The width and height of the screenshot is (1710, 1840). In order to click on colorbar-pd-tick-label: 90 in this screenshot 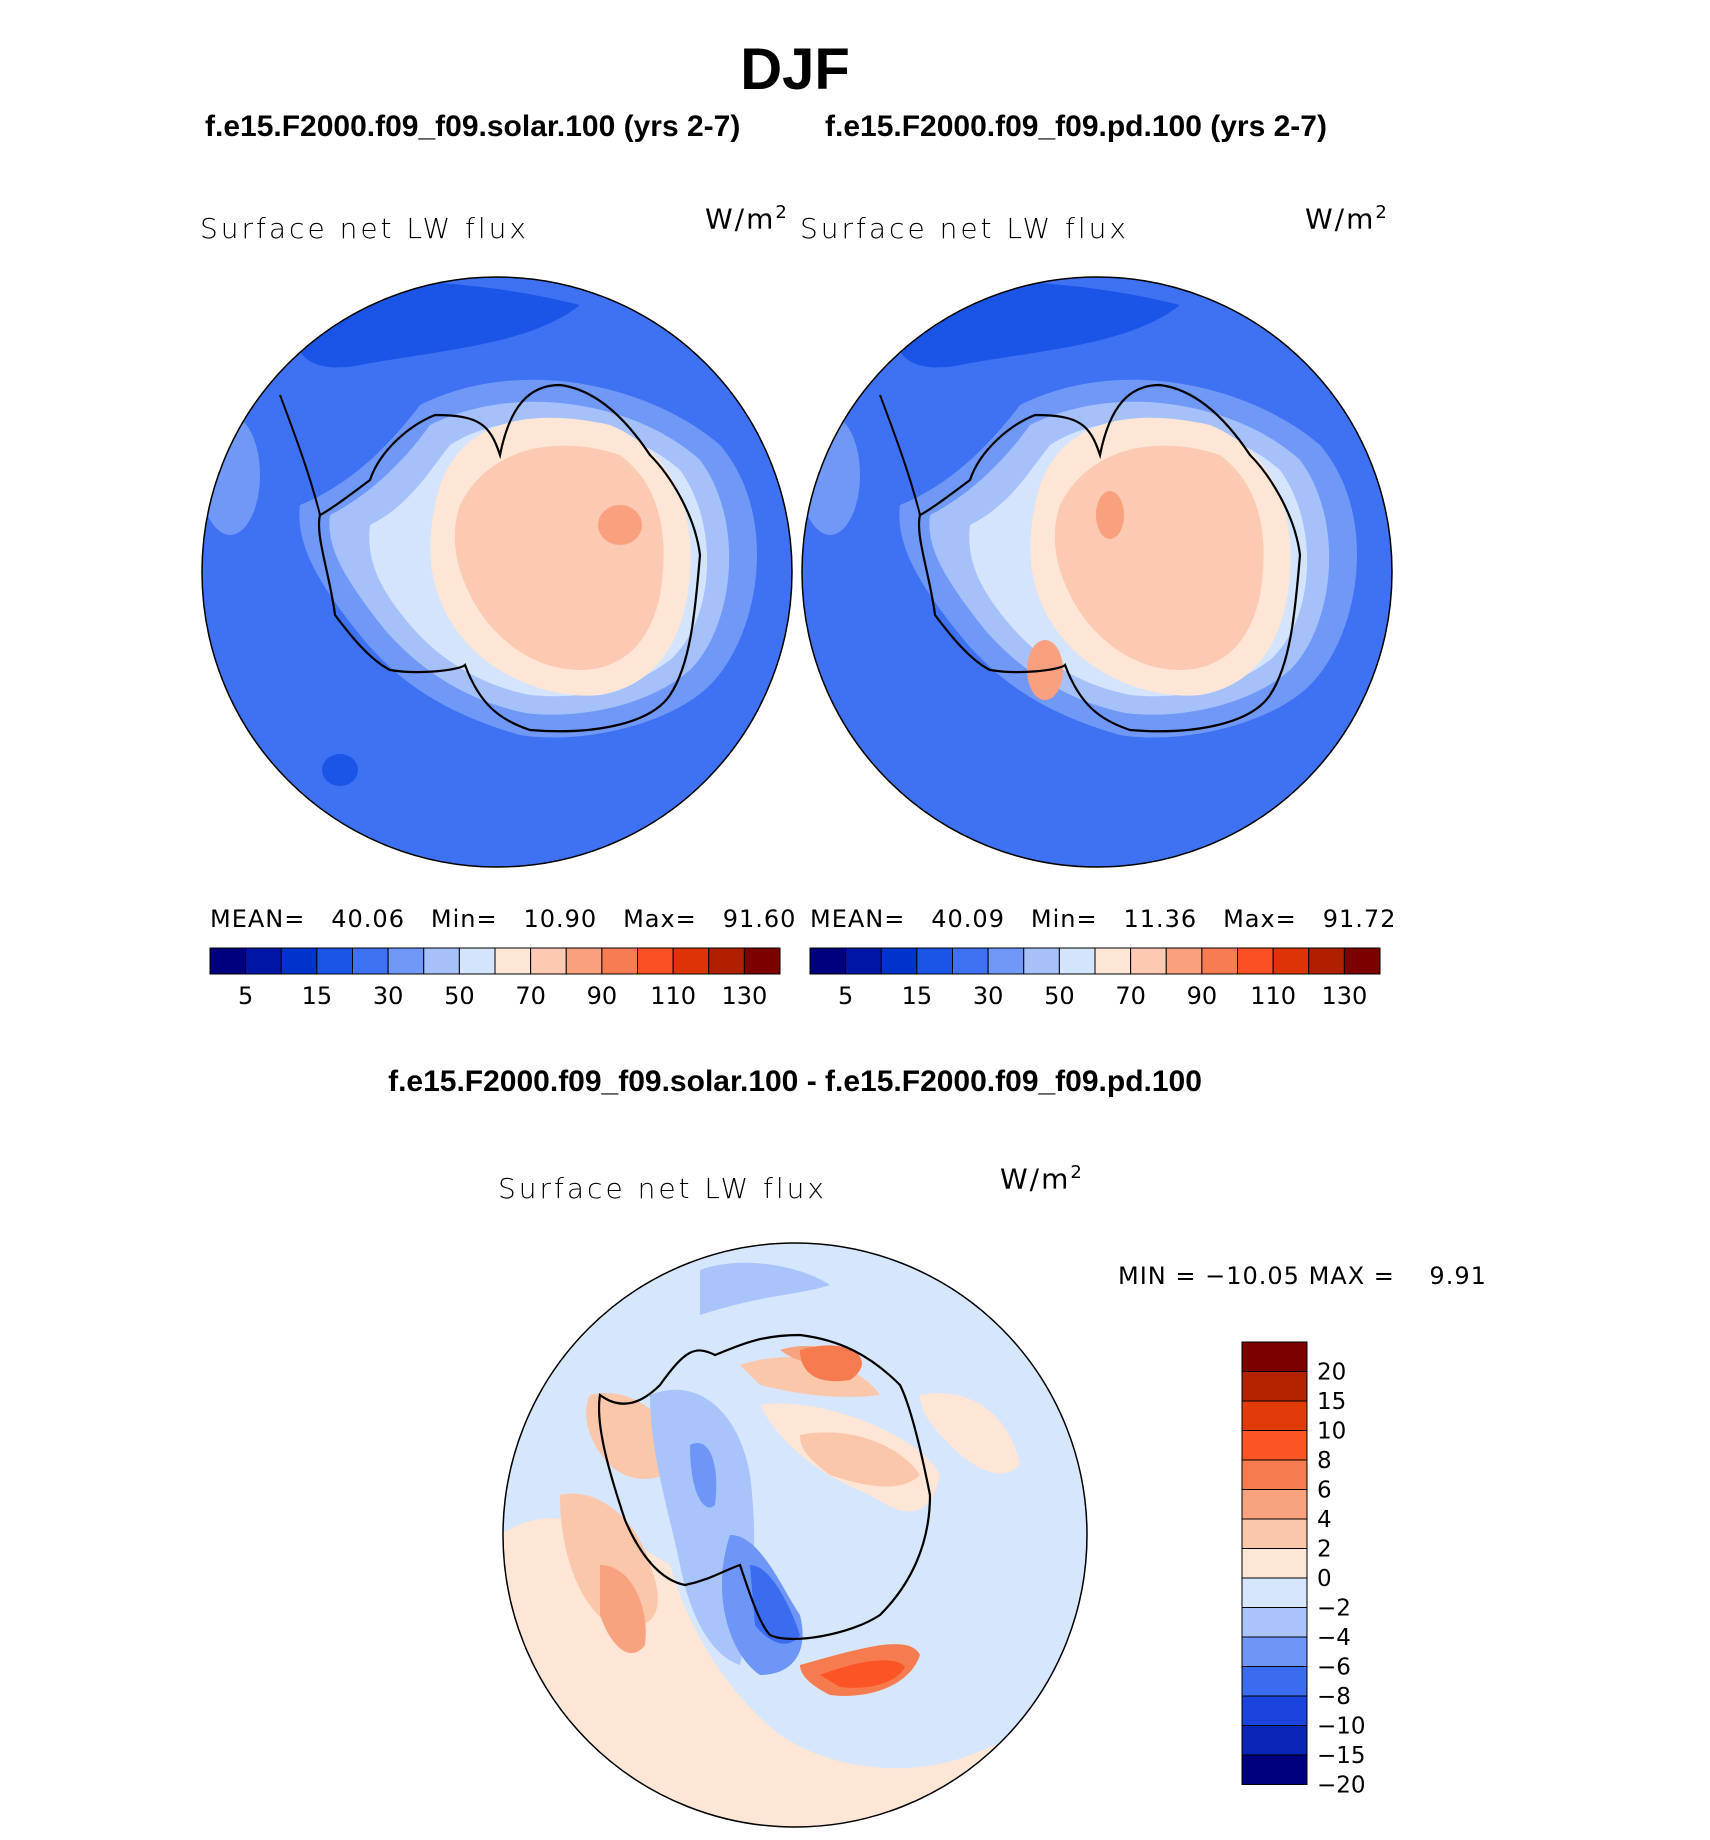, I will do `click(1202, 996)`.